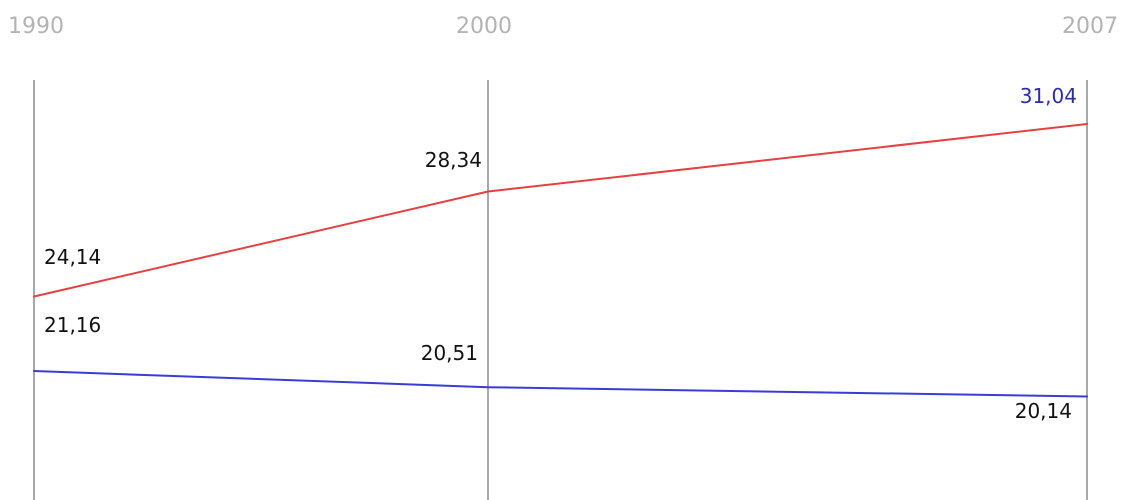  What do you see at coordinates (36, 26) in the screenshot?
I see `year-label-1990: 1990` at bounding box center [36, 26].